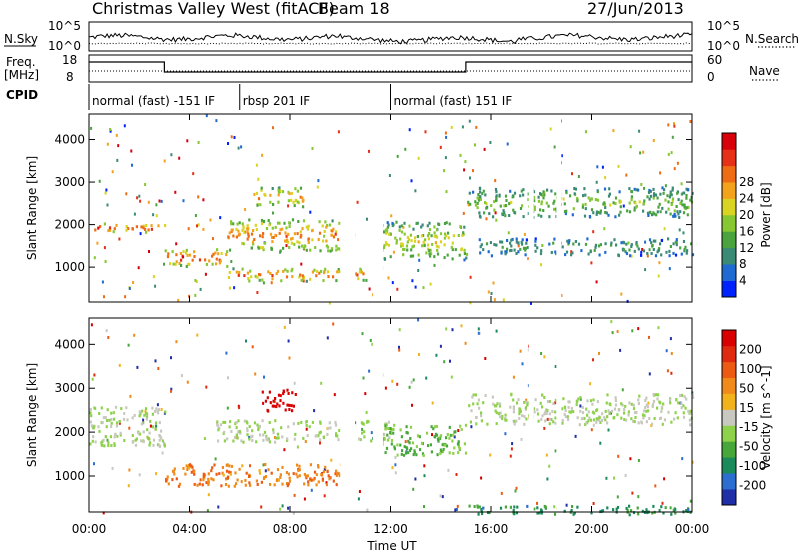 This screenshot has height=554, width=800. Describe the element at coordinates (750, 369) in the screenshot. I see `colorbar-tick-label: 100` at that location.